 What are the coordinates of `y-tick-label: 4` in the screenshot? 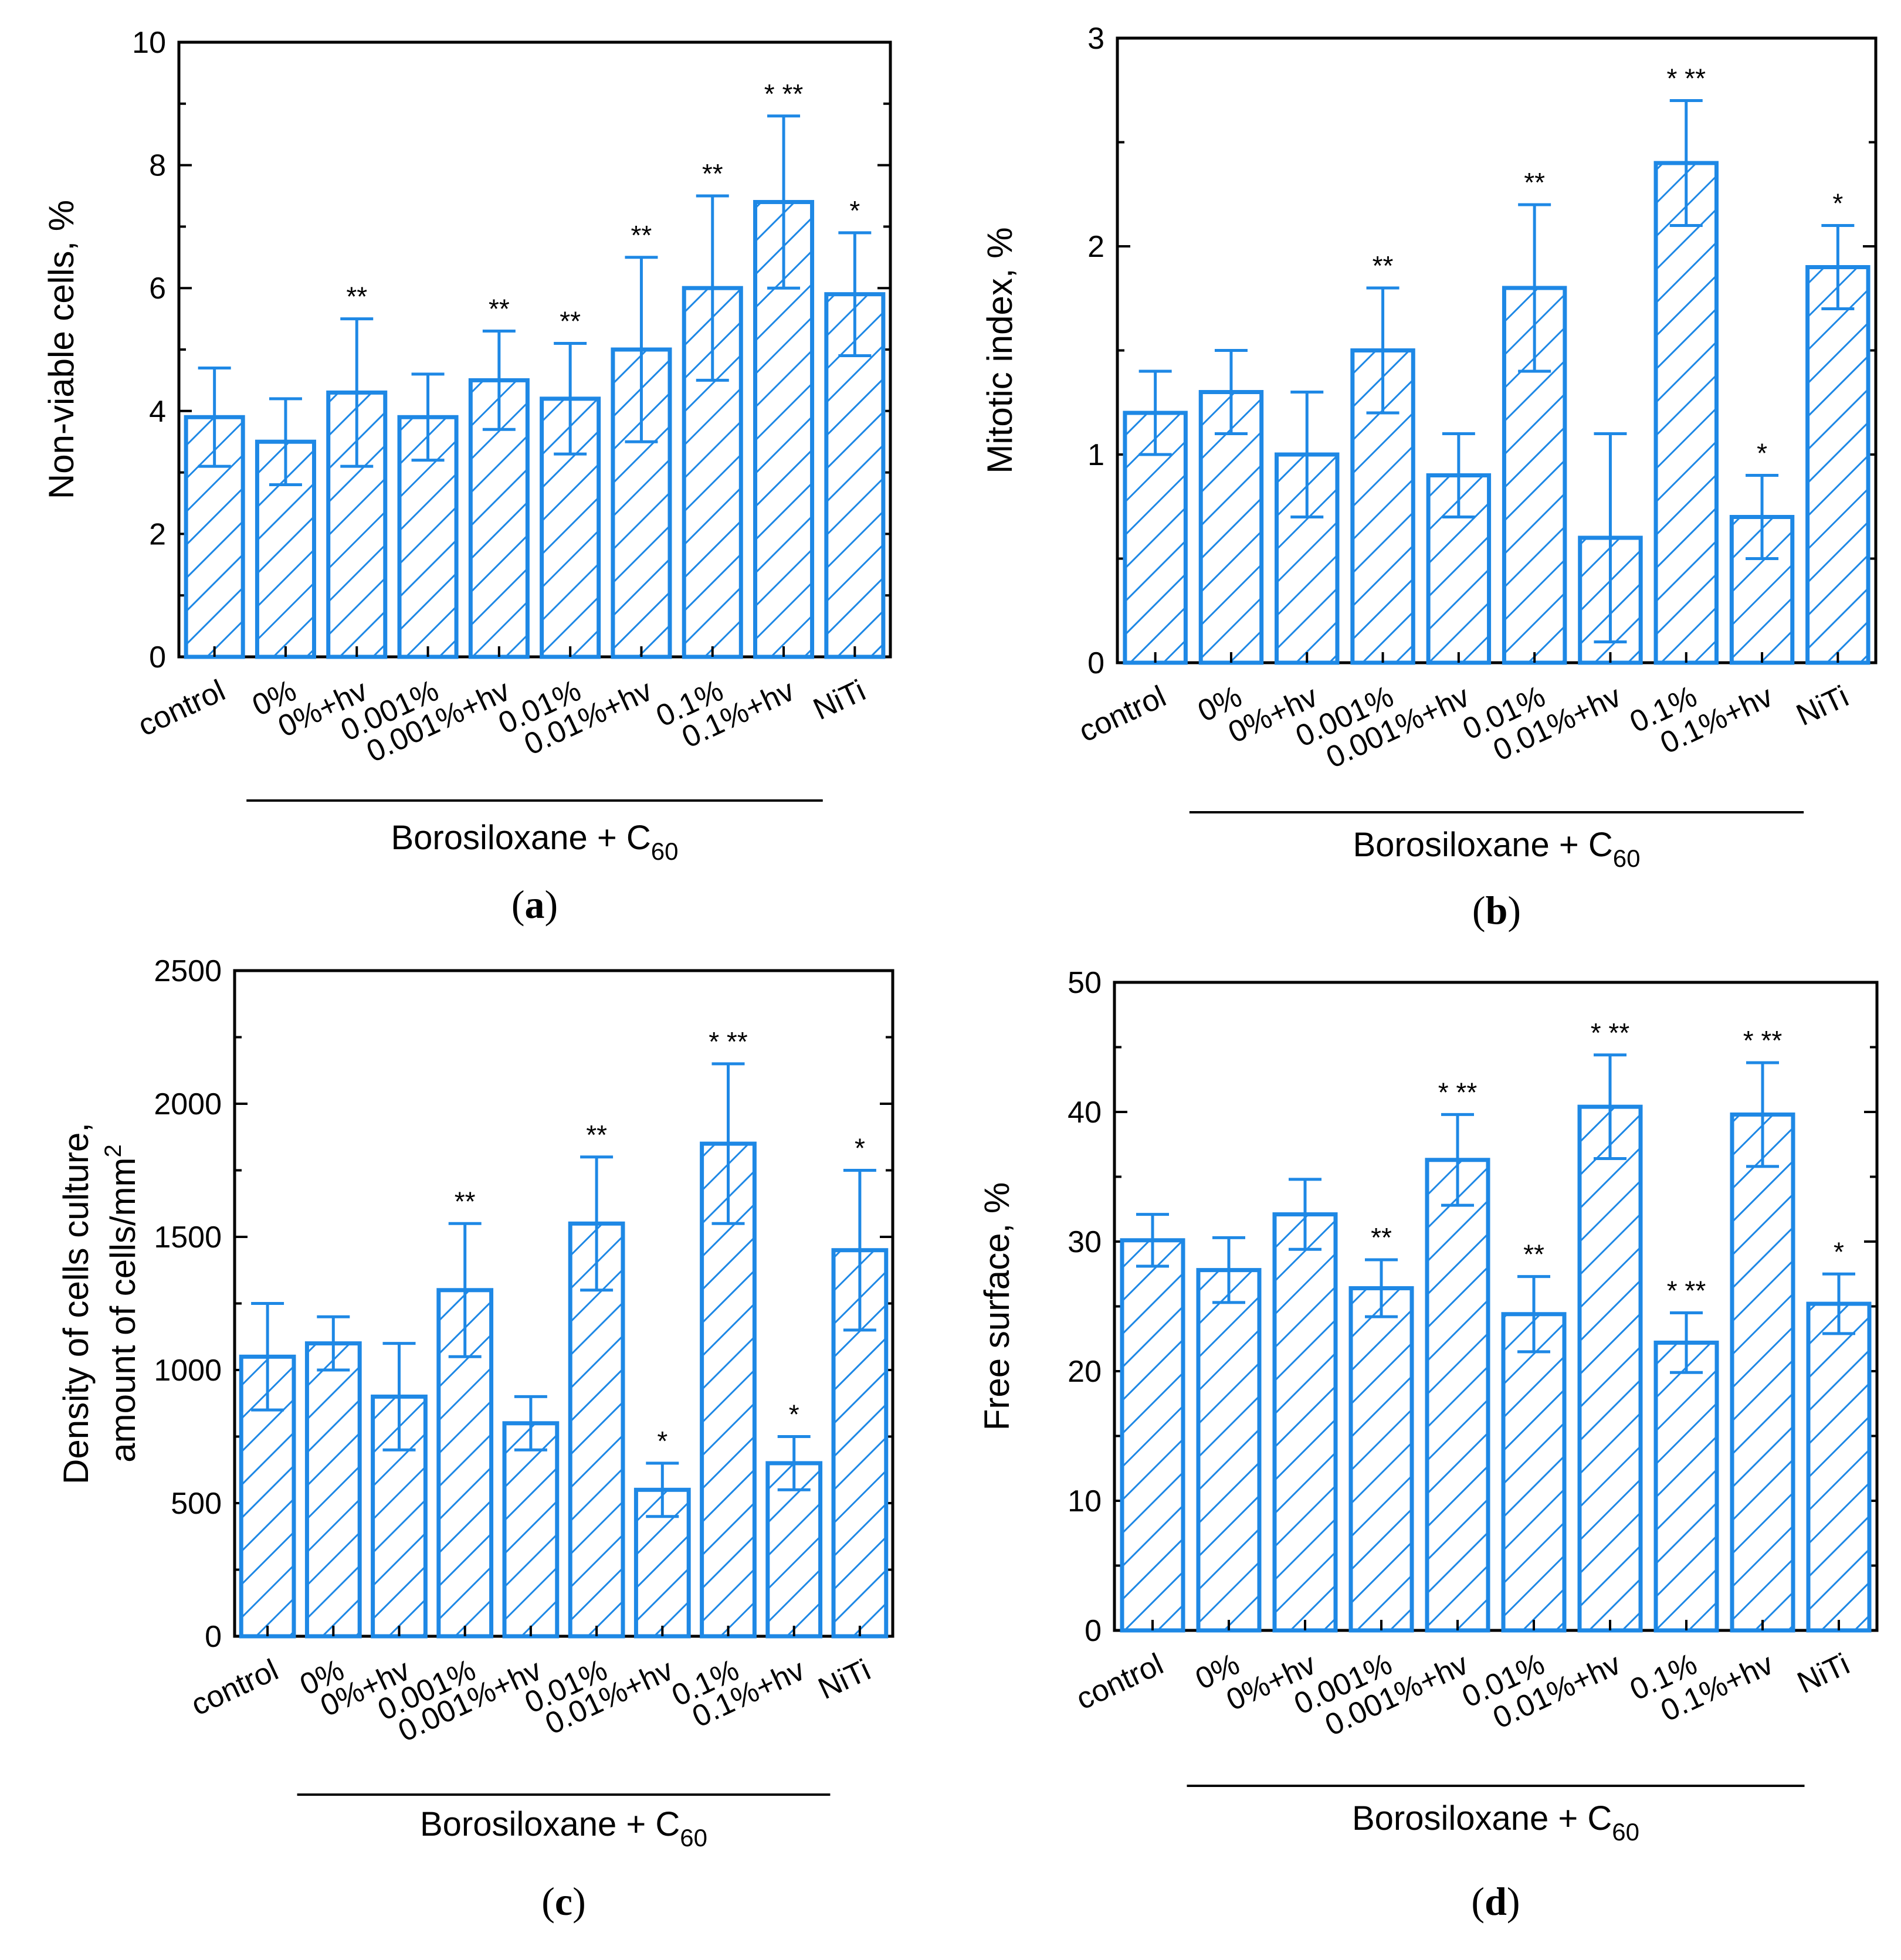 It's located at (157, 412).